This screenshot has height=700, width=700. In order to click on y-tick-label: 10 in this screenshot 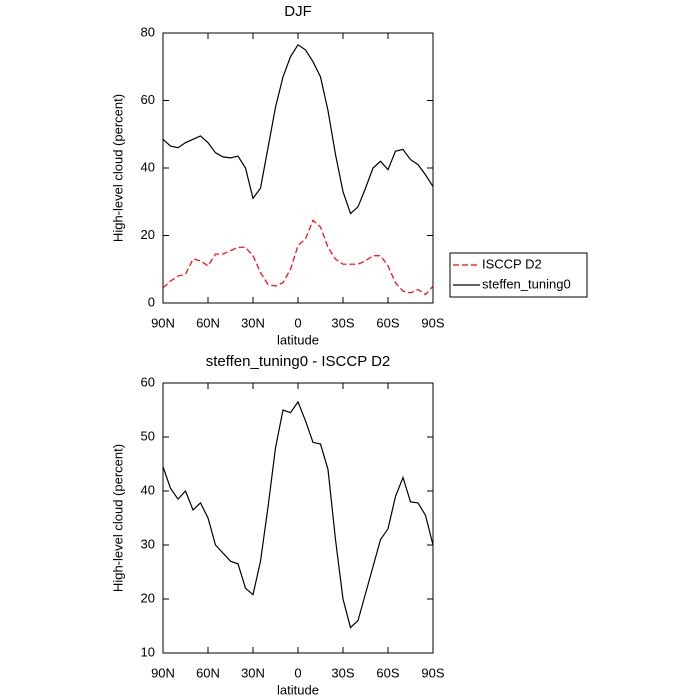, I will do `click(148, 651)`.